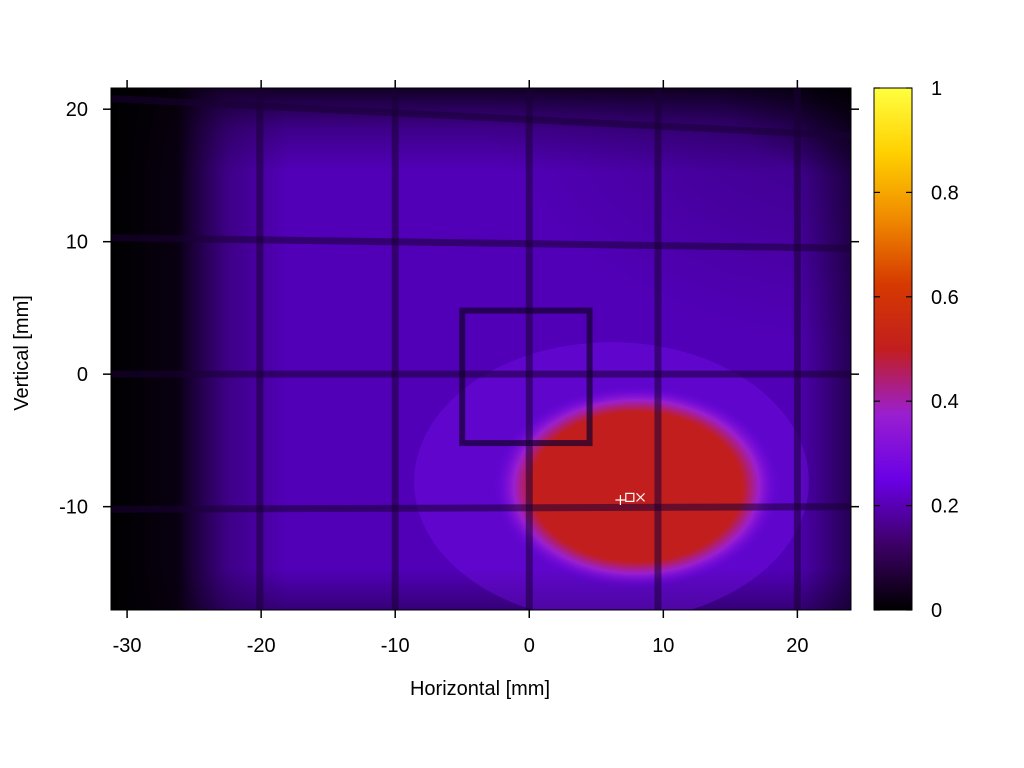  Describe the element at coordinates (916, 350) in the screenshot. I see `colorbar: 0 0.2 0.4 0.6 0.8 1` at that location.